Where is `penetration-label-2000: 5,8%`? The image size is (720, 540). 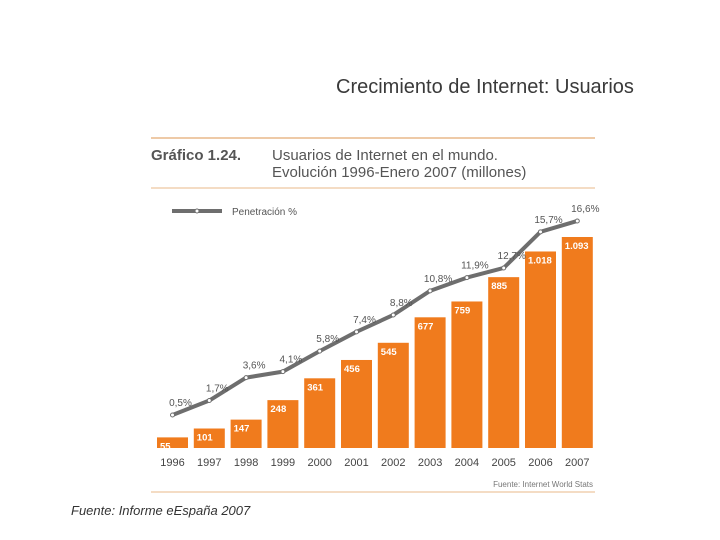 penetration-label-2000: 5,8% is located at coordinates (327, 339).